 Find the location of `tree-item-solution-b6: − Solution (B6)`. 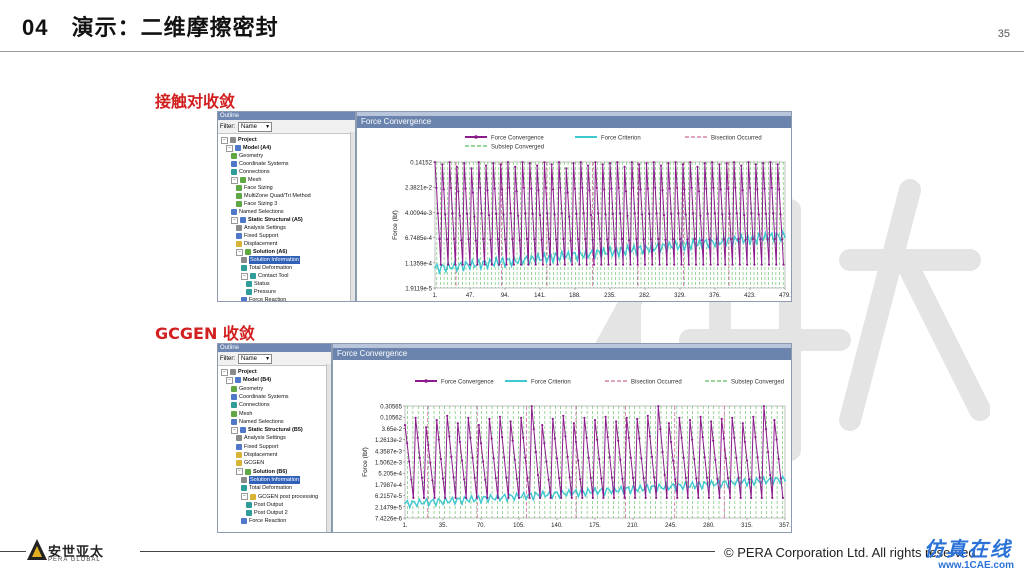

tree-item-solution-b6: − Solution (B6) is located at coordinates (261, 472).